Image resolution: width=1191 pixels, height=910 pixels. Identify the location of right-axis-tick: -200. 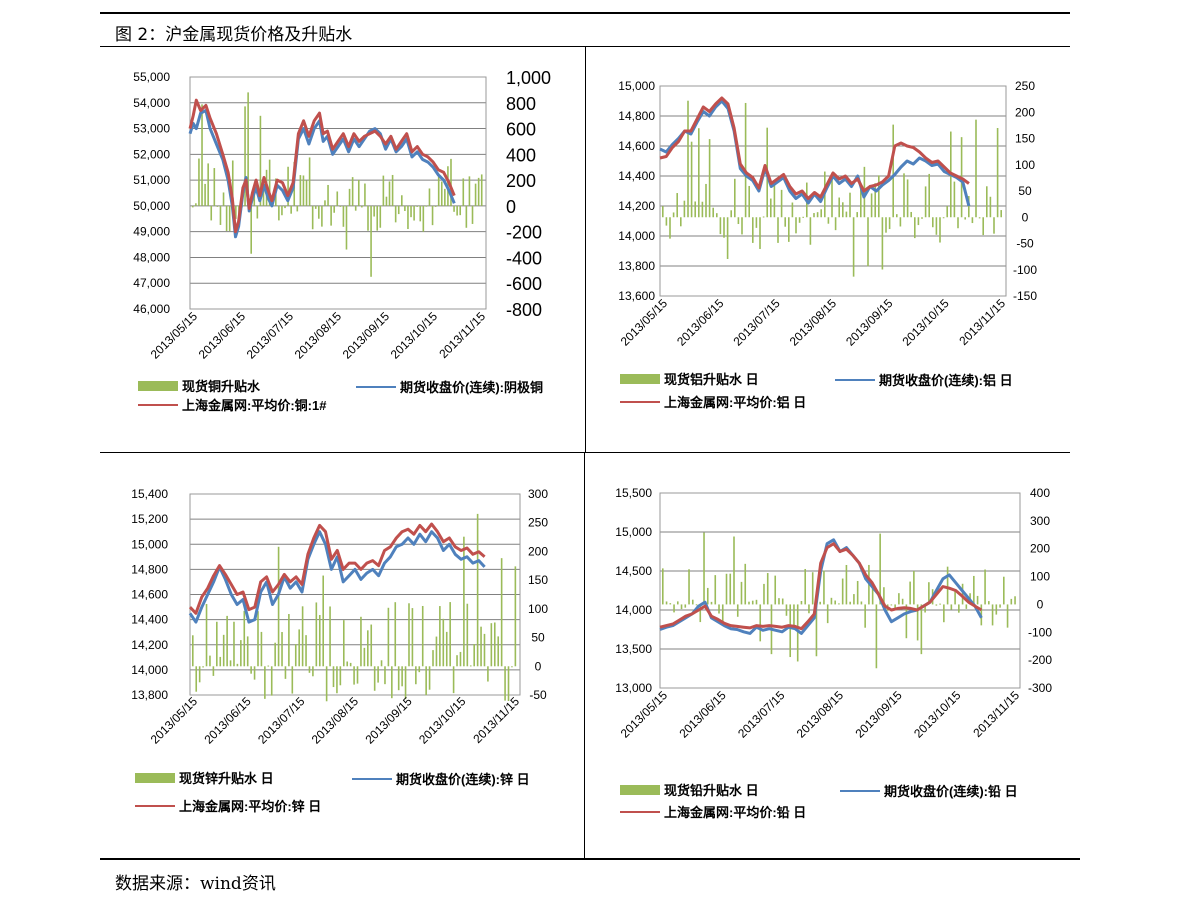
(1040, 660).